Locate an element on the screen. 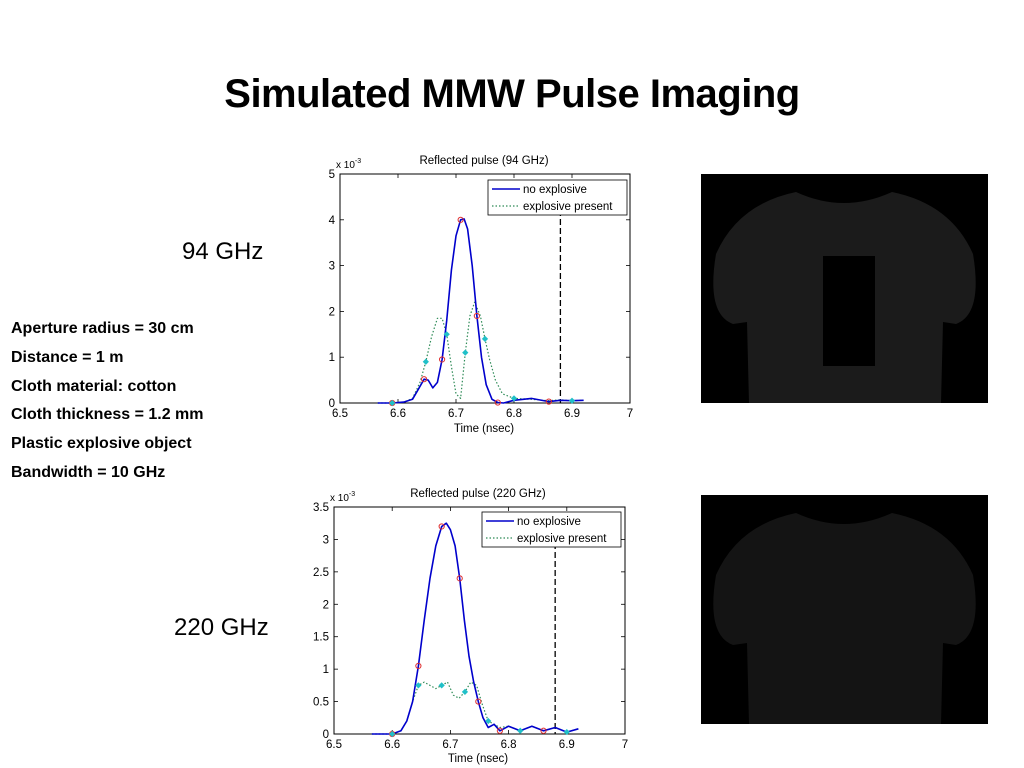  y-tick-label: 4 is located at coordinates (332, 221).